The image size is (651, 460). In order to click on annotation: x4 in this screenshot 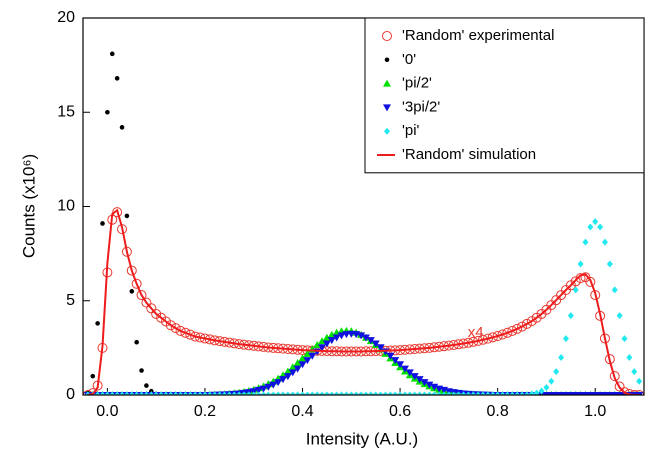, I will do `click(476, 332)`.